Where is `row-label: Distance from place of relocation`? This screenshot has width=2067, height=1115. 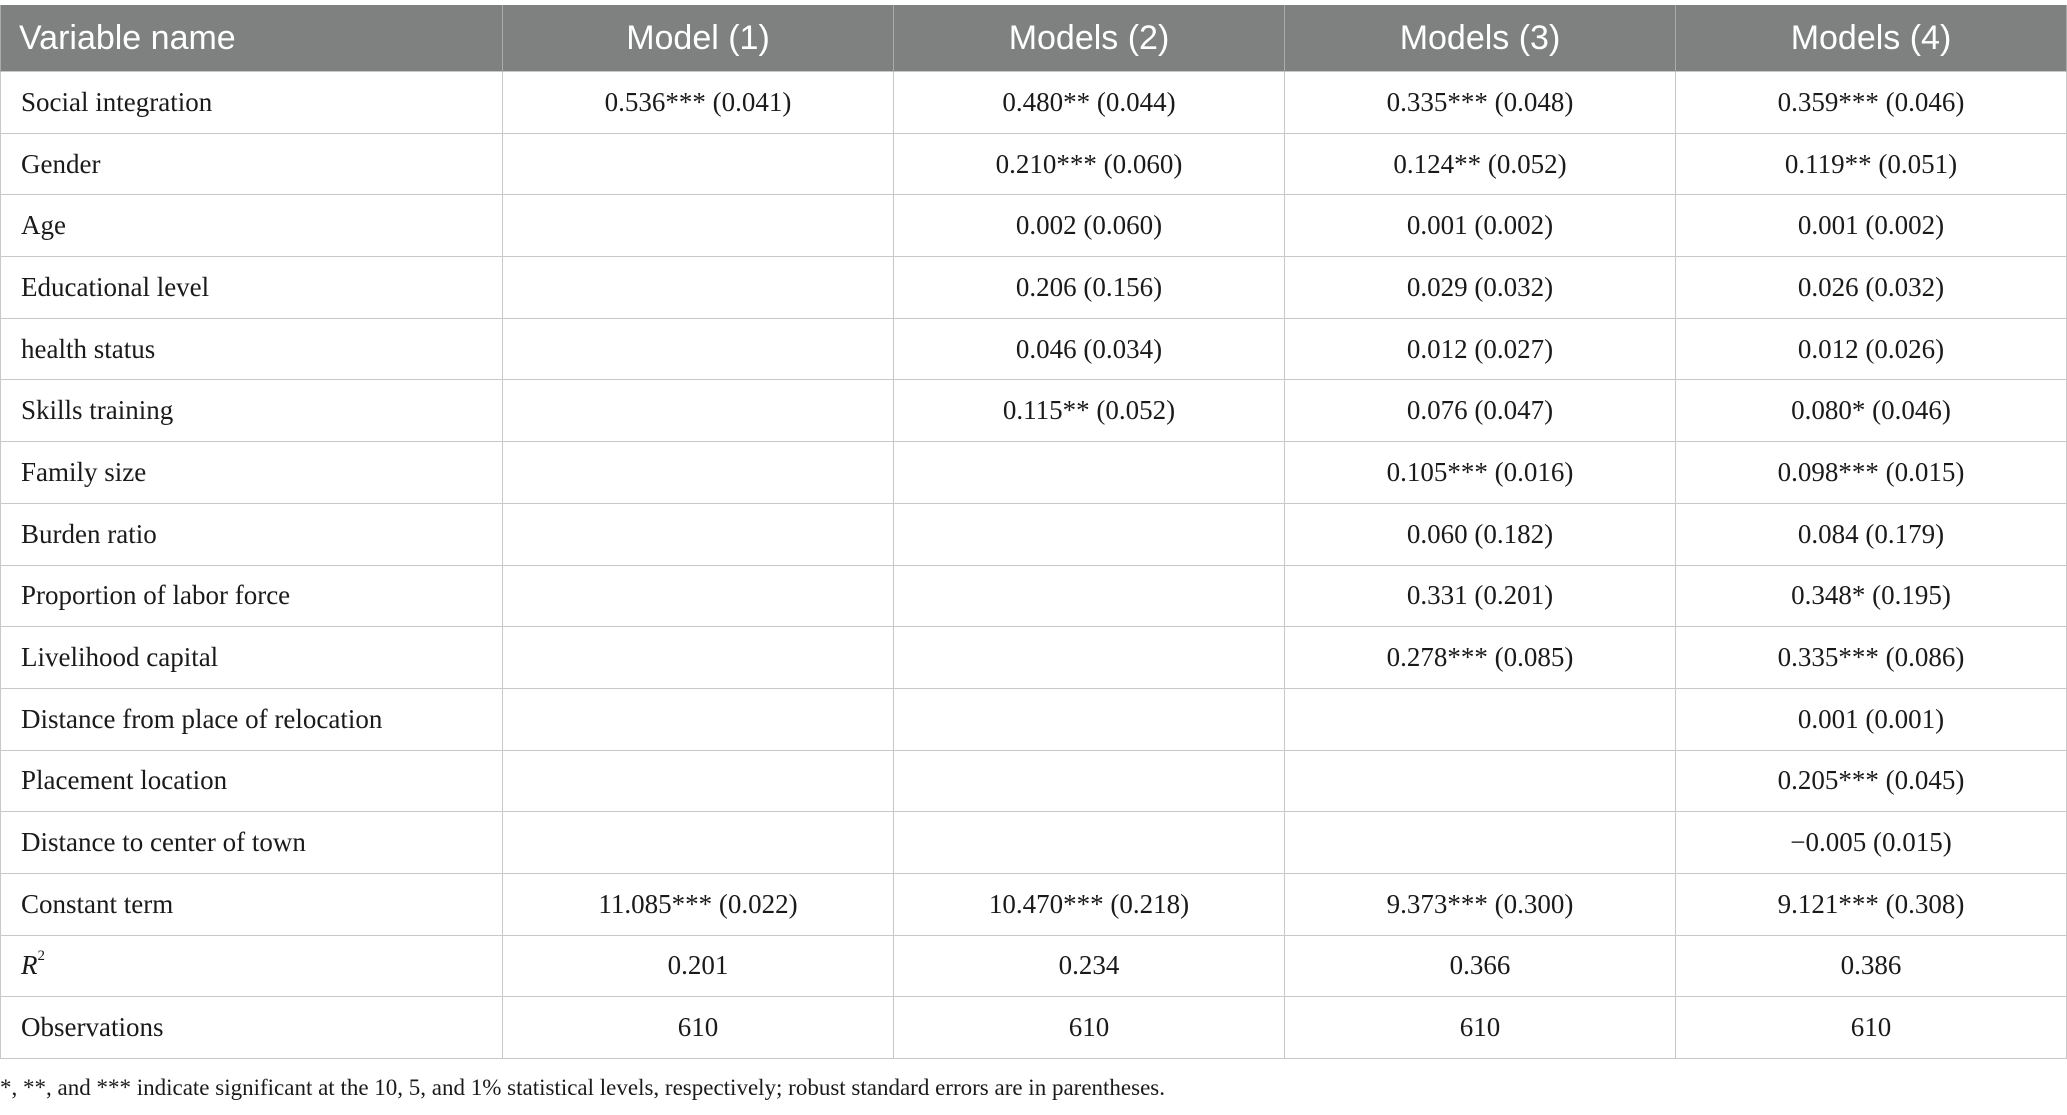
row-label: Distance from place of relocation is located at coordinates (251, 719).